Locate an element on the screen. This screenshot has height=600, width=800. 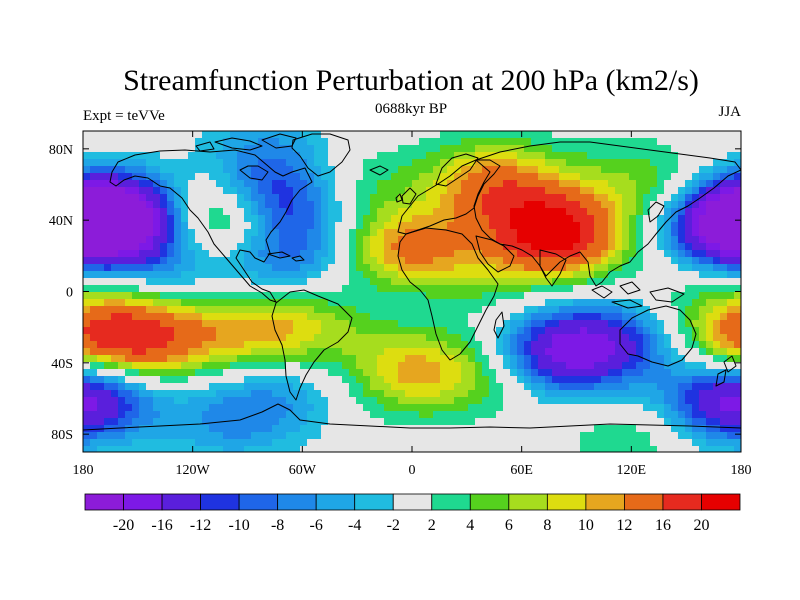
colorbar-label: 20 is located at coordinates (701, 525).